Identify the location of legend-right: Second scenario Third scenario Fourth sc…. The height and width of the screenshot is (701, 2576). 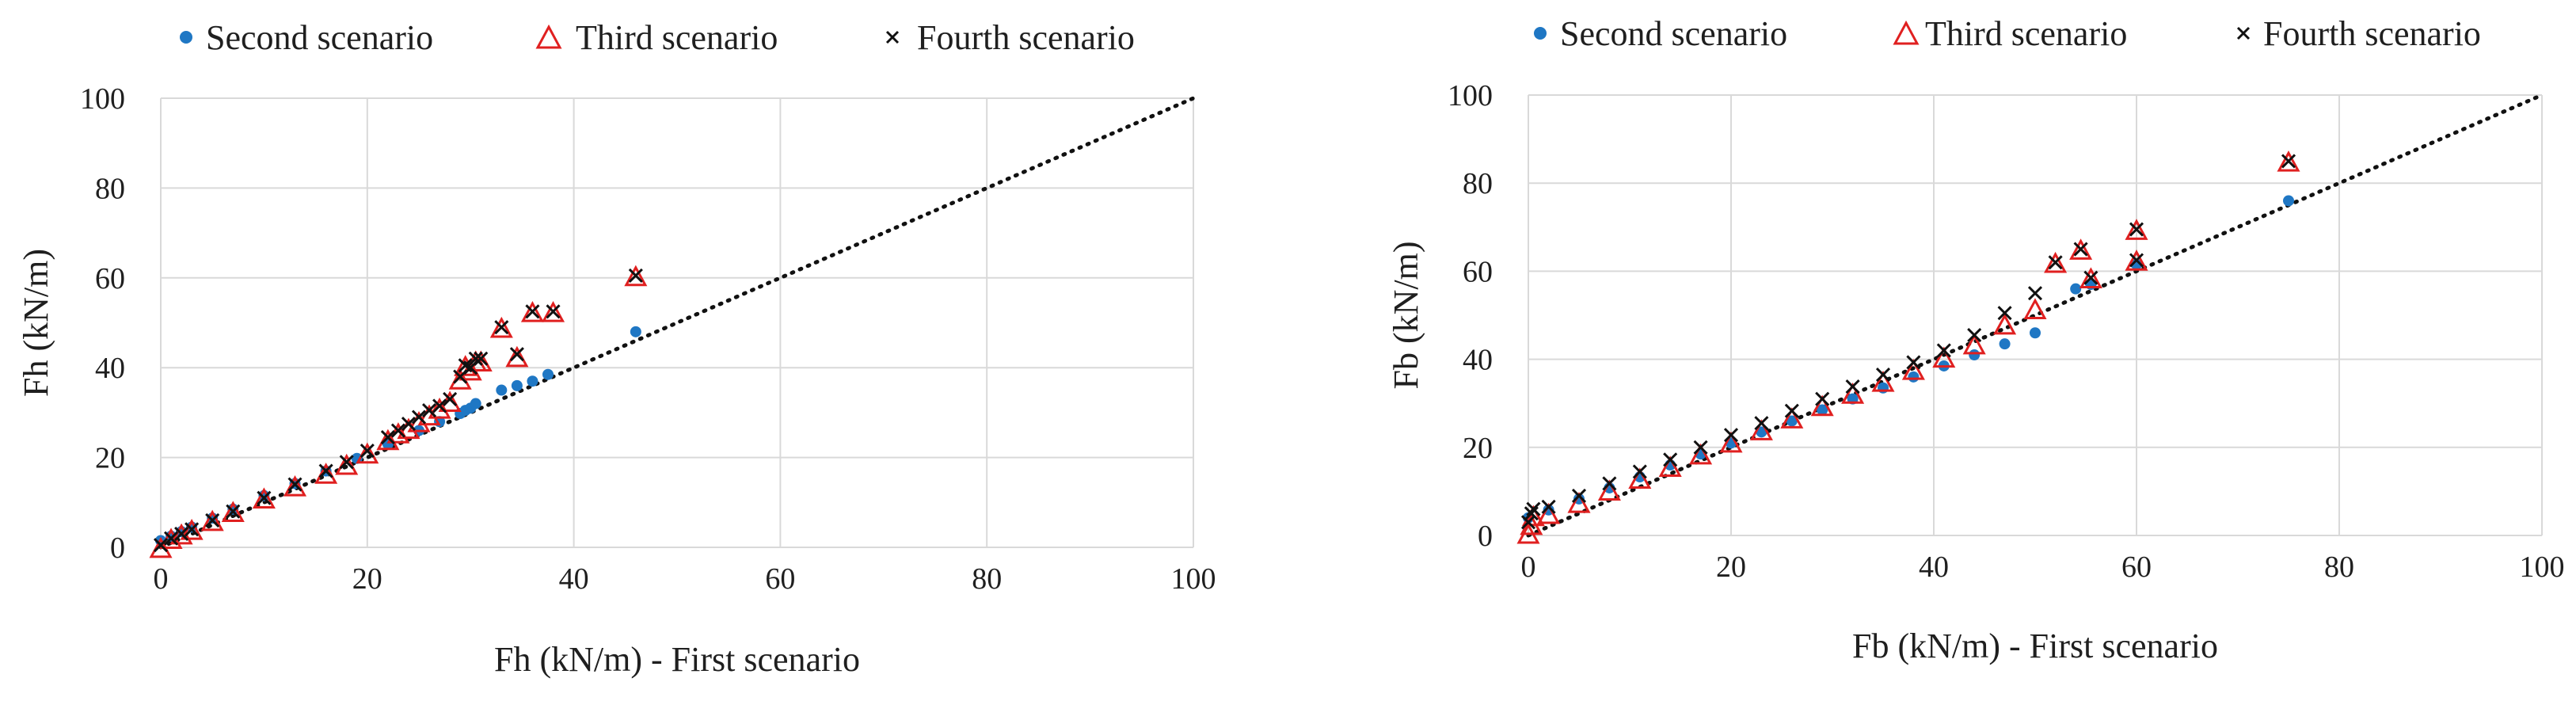
(2007, 33).